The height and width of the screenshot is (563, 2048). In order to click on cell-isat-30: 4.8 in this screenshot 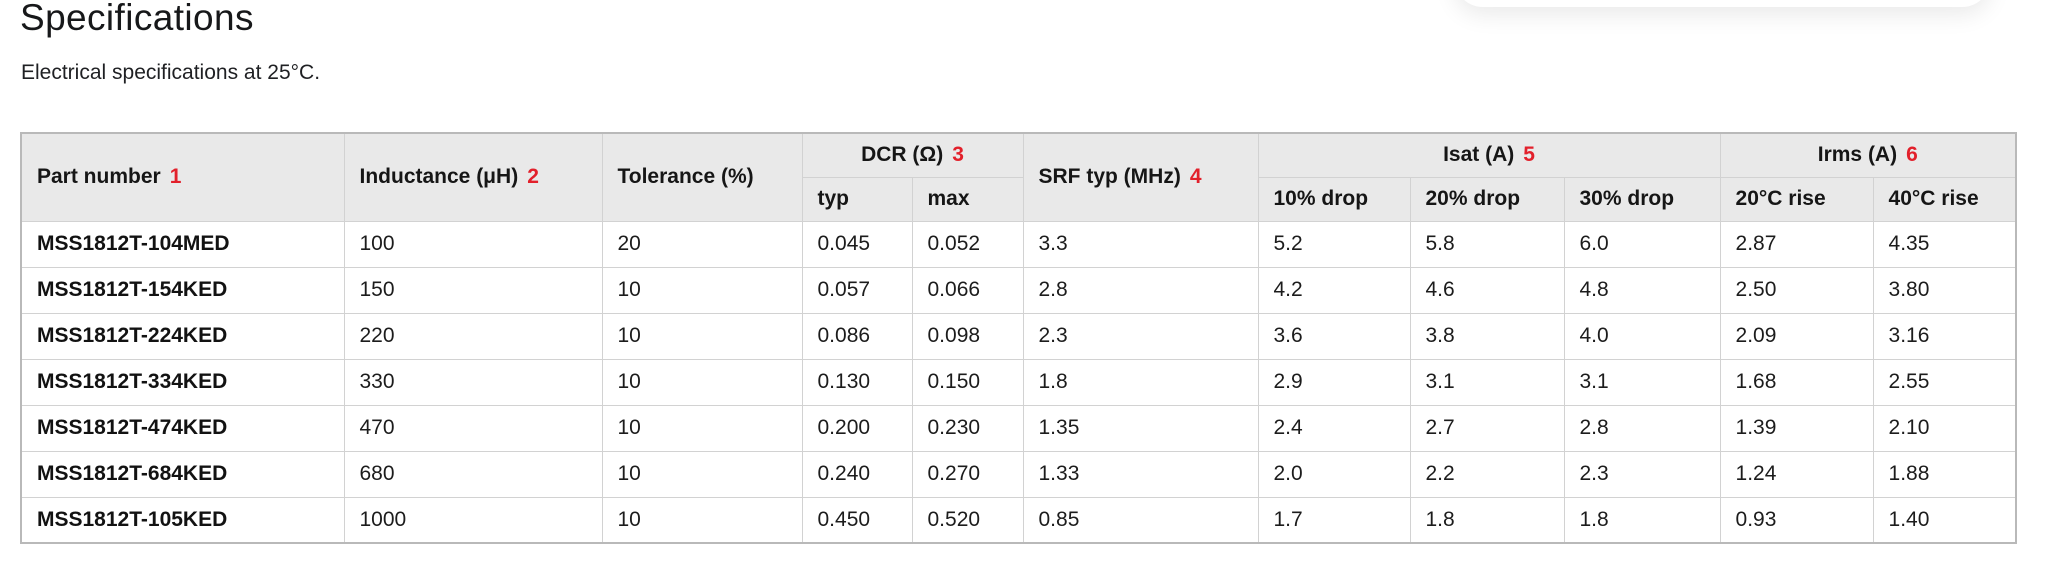, I will do `click(1642, 290)`.